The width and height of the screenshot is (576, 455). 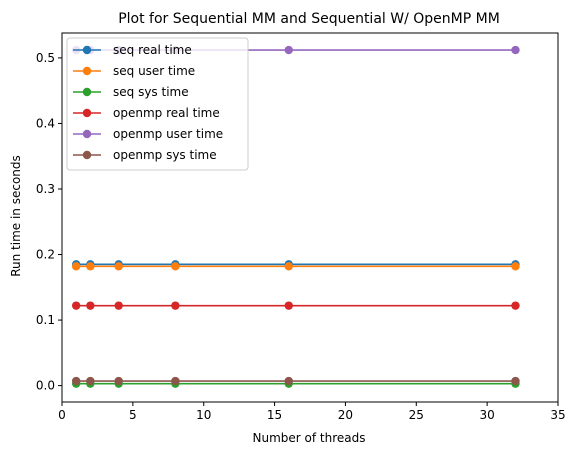 What do you see at coordinates (16, 216) in the screenshot?
I see `y-axis-label: Run time in seconds` at bounding box center [16, 216].